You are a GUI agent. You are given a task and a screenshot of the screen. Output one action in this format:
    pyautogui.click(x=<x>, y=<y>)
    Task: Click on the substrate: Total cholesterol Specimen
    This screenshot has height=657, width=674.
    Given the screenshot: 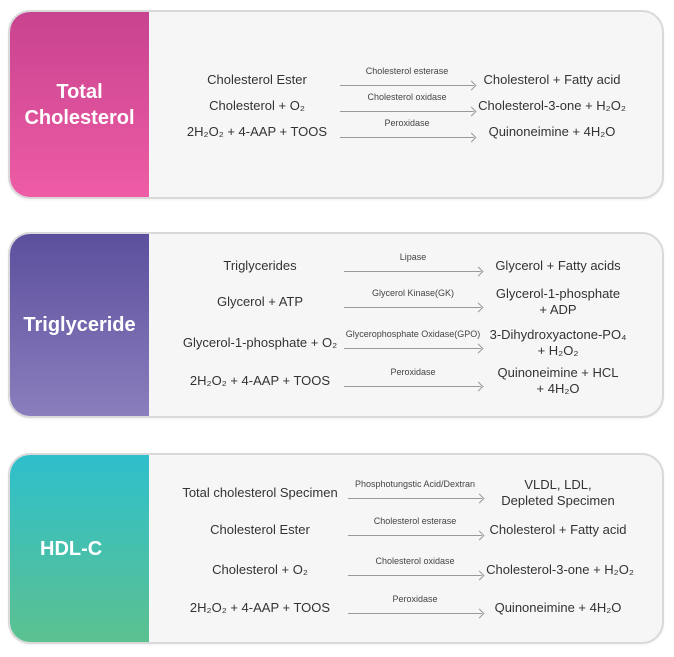 What is the action you would take?
    pyautogui.click(x=260, y=492)
    